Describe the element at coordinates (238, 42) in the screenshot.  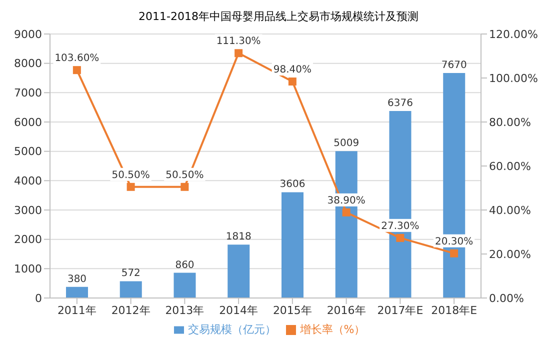
I see `data-label: 111.30%` at that location.